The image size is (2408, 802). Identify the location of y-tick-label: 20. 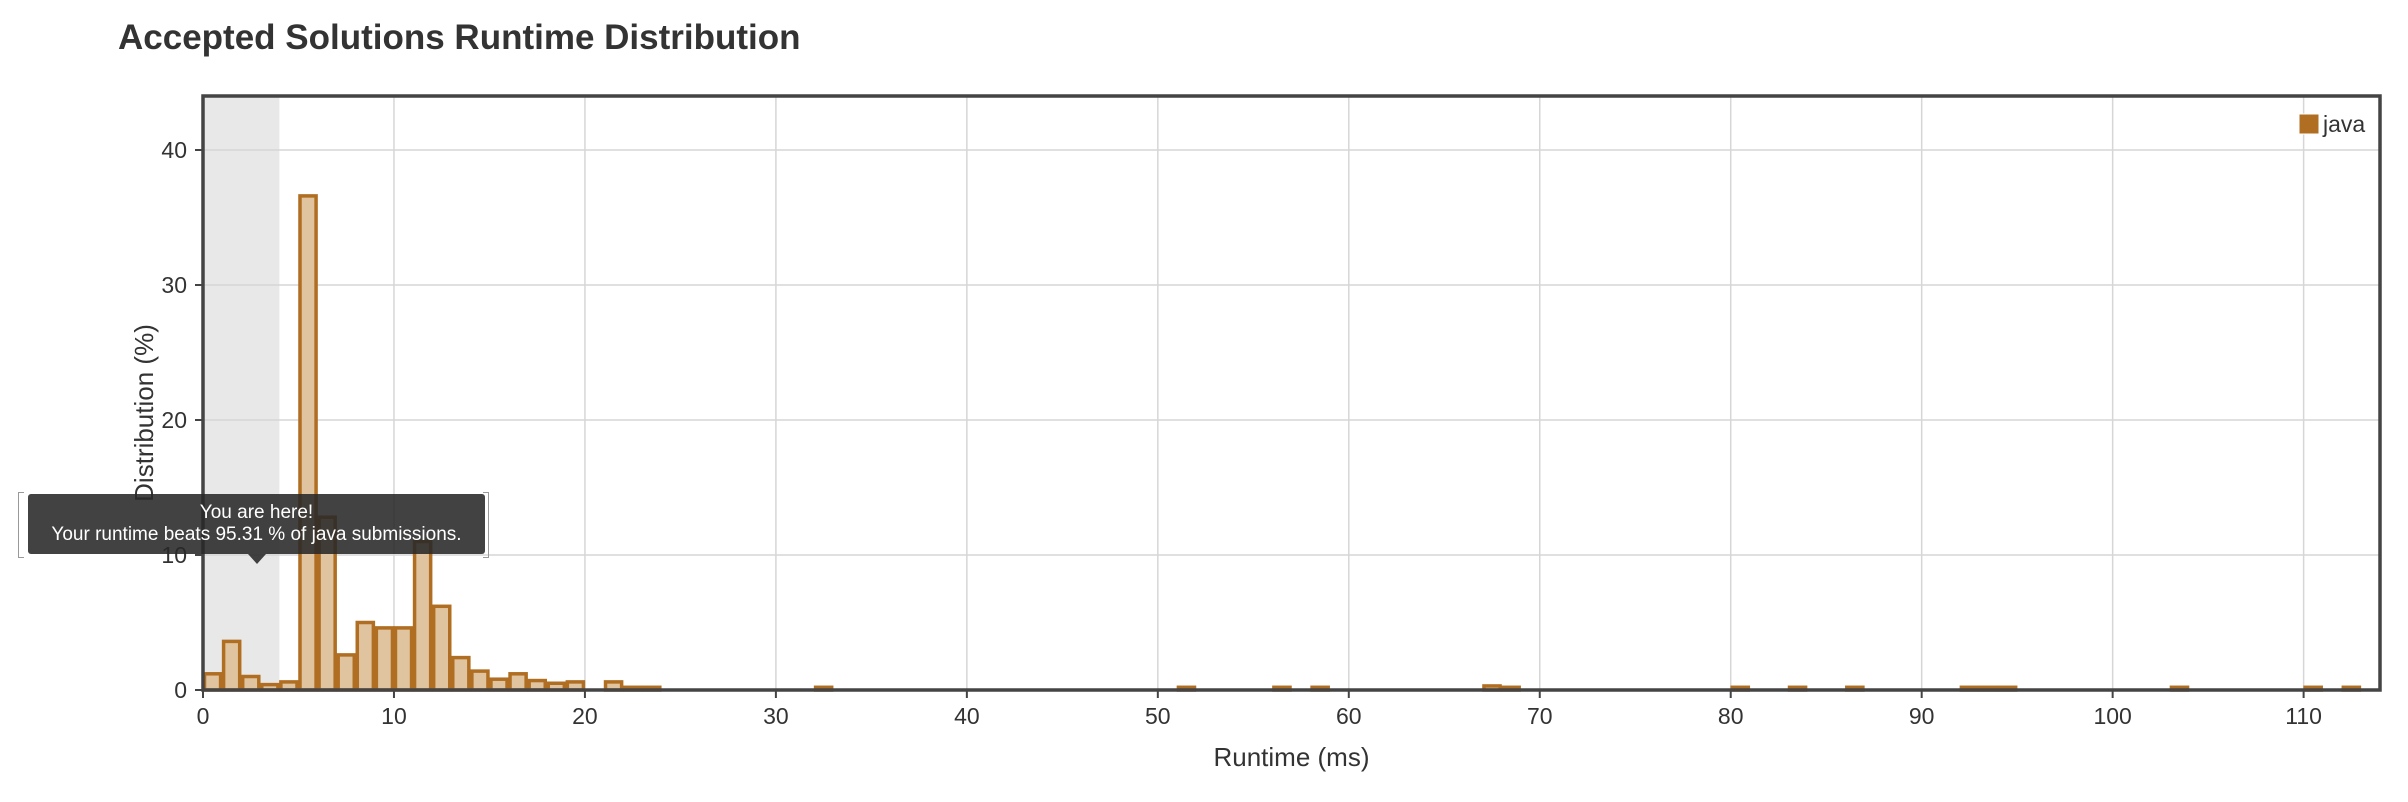
(174, 420).